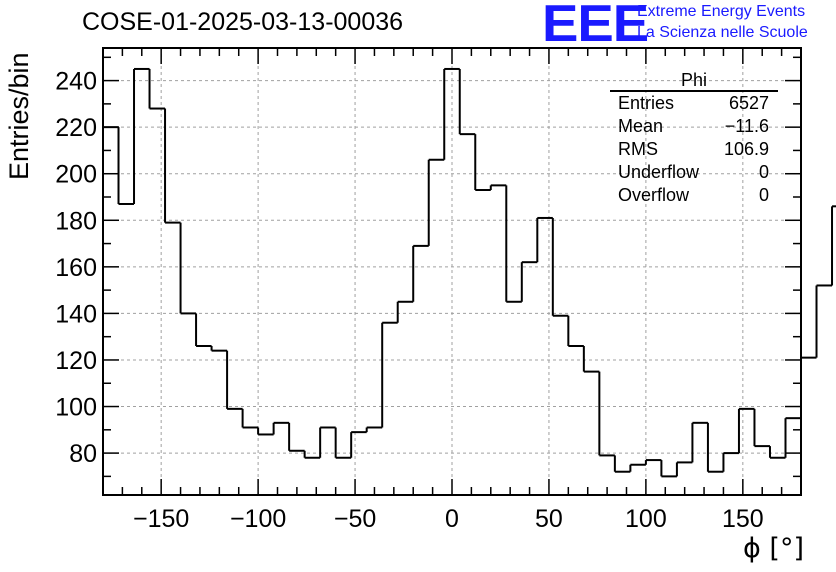 The height and width of the screenshot is (572, 836). What do you see at coordinates (746, 126) in the screenshot?
I see `stats-value: −11.6` at bounding box center [746, 126].